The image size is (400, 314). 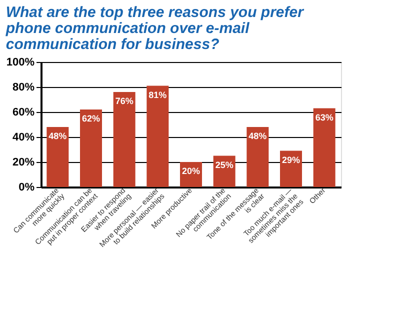 What do you see at coordinates (91, 119) in the screenshot?
I see `data-label: 62%` at bounding box center [91, 119].